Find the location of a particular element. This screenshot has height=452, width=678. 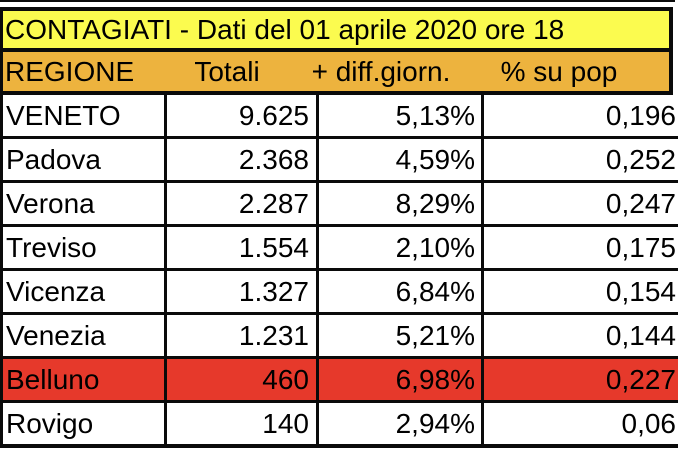

cell-pct-pop: 0,06 is located at coordinates (649, 423).